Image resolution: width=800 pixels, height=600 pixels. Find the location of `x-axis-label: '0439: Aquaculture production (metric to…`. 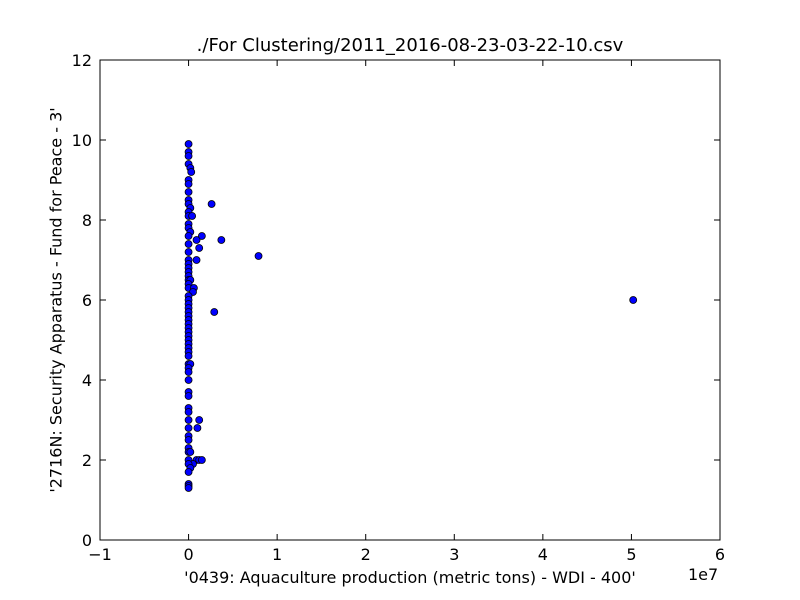

x-axis-label: '0439: Aquaculture production (metric to… is located at coordinates (410, 577).